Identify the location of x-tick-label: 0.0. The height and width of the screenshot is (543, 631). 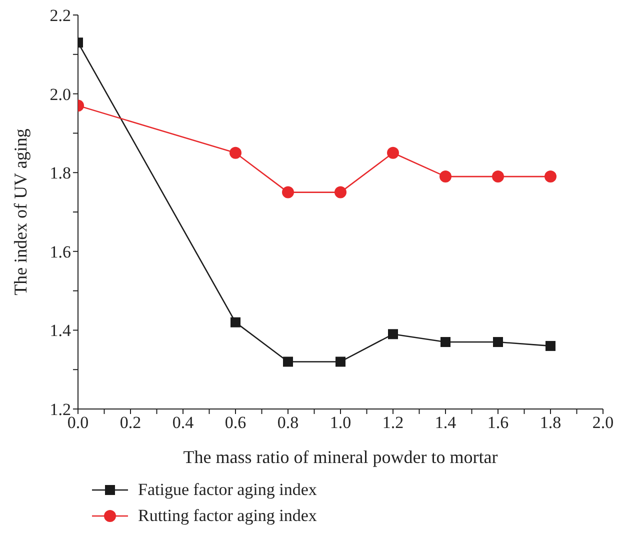
(78, 422).